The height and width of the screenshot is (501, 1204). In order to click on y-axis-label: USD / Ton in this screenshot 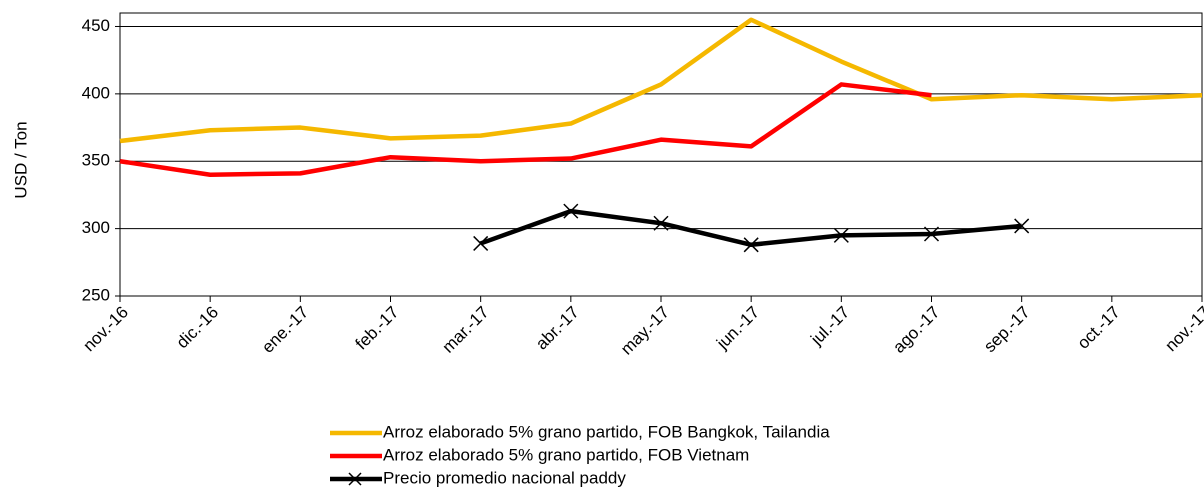, I will do `click(20, 159)`.